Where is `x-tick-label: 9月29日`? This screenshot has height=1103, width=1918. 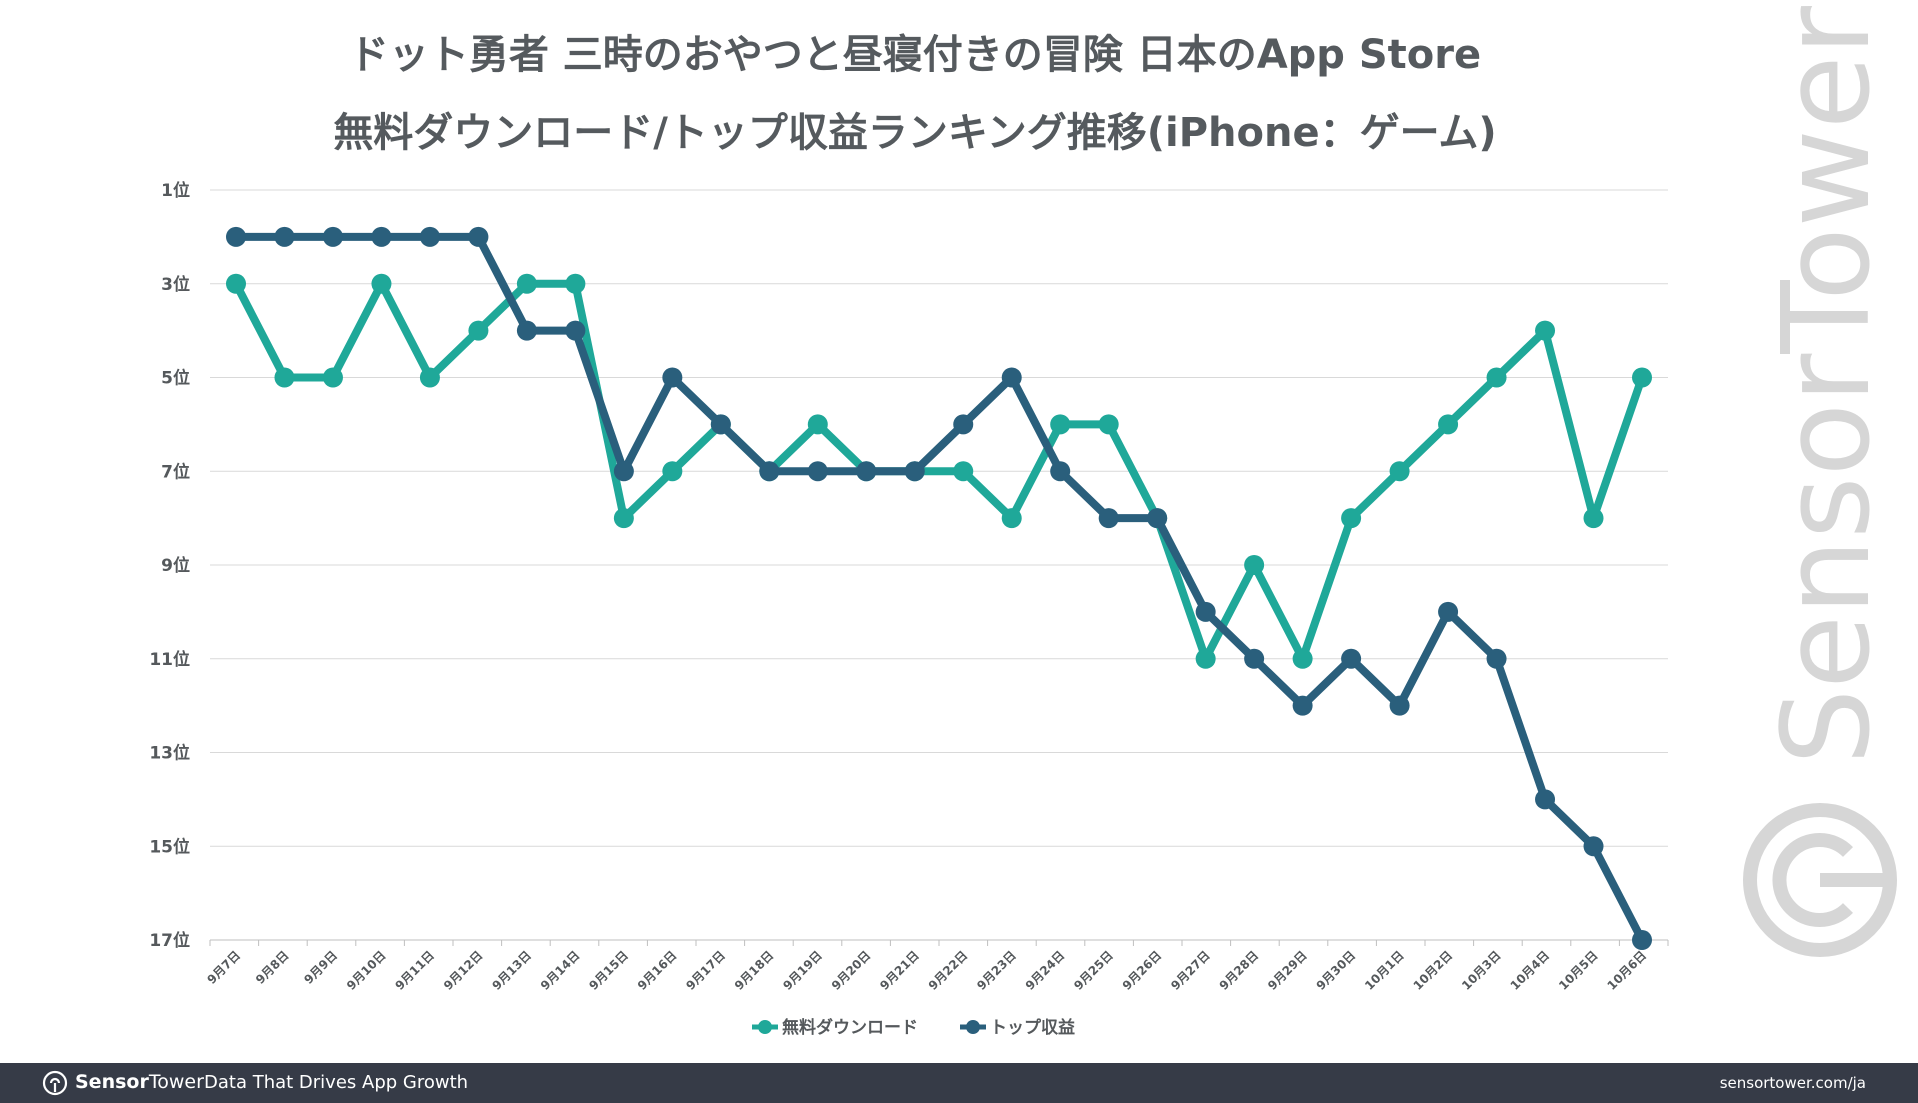 x-tick-label: 9月29日 is located at coordinates (1287, 970).